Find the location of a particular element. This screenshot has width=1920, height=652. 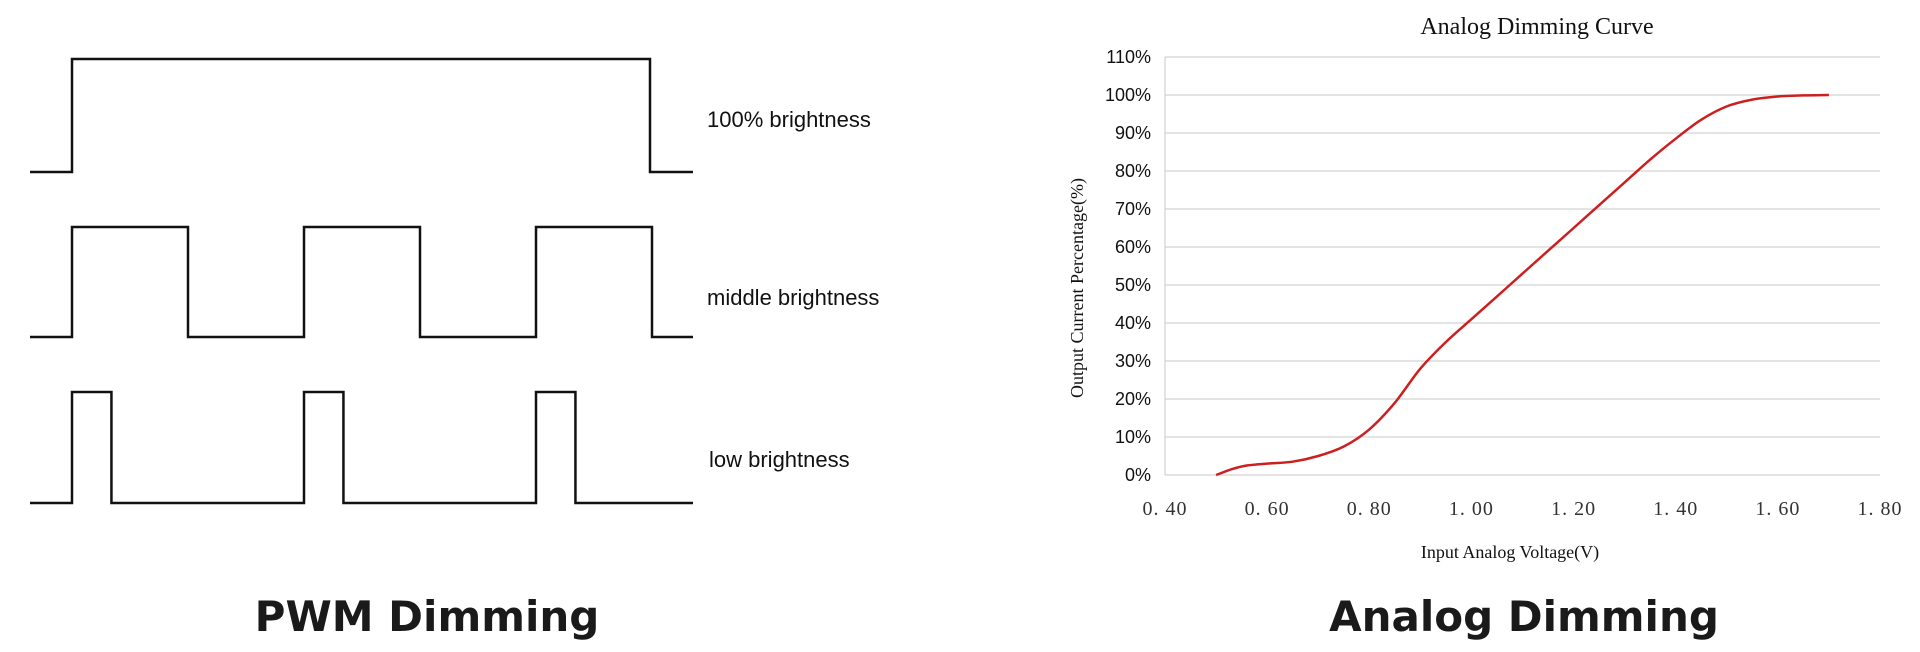

pwm-wave-label-100-percent: 100% brightness is located at coordinates (789, 119).